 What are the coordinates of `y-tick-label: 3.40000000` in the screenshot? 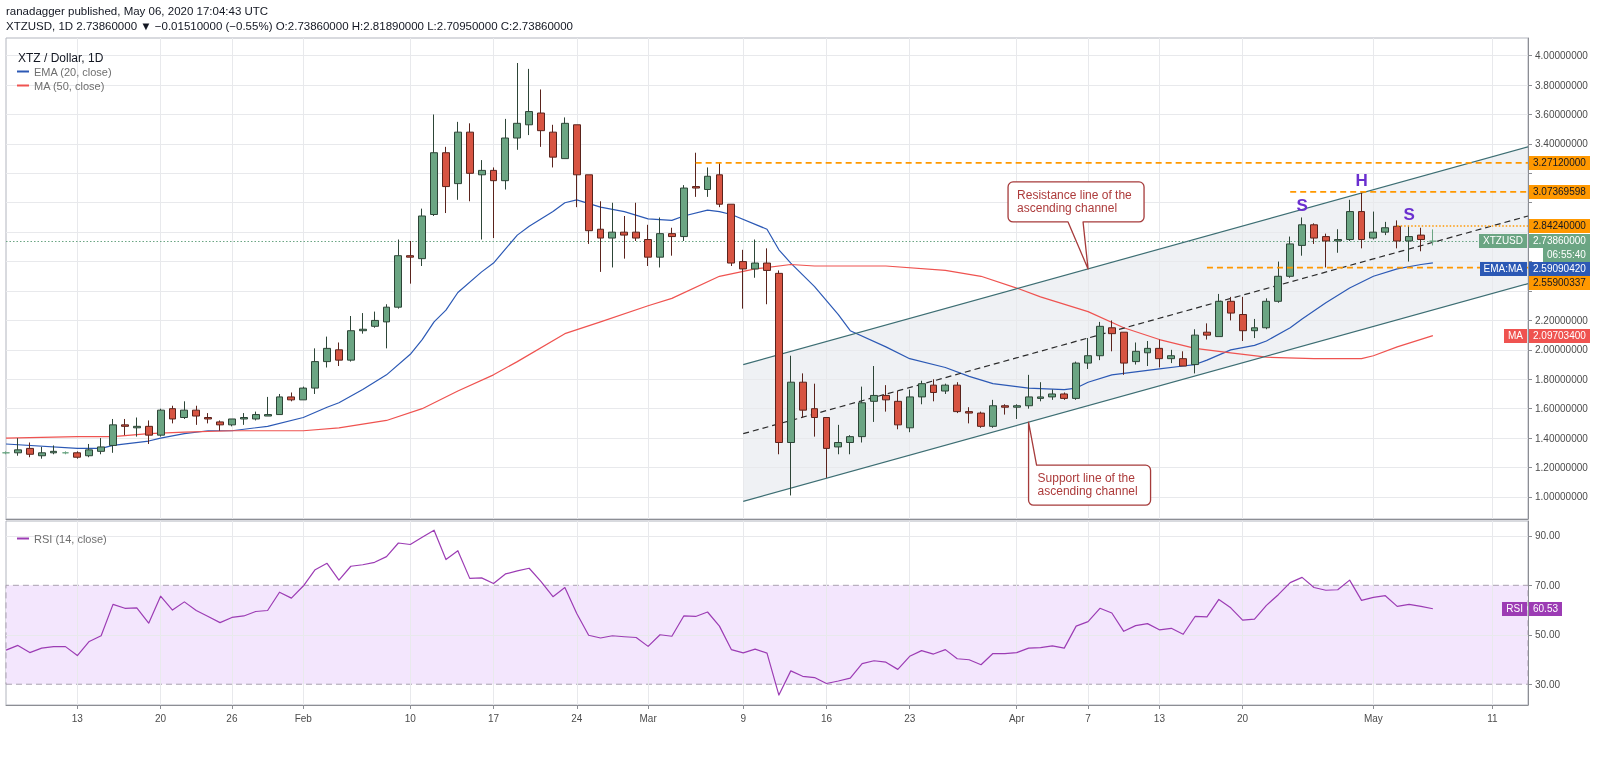 It's located at (1562, 144).